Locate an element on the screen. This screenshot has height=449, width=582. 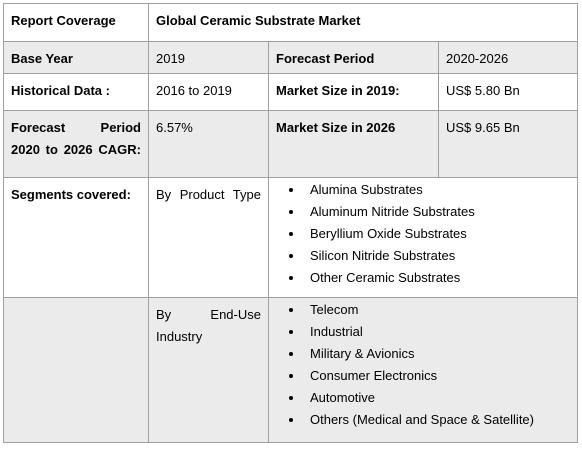
empty-cell is located at coordinates (76, 370).